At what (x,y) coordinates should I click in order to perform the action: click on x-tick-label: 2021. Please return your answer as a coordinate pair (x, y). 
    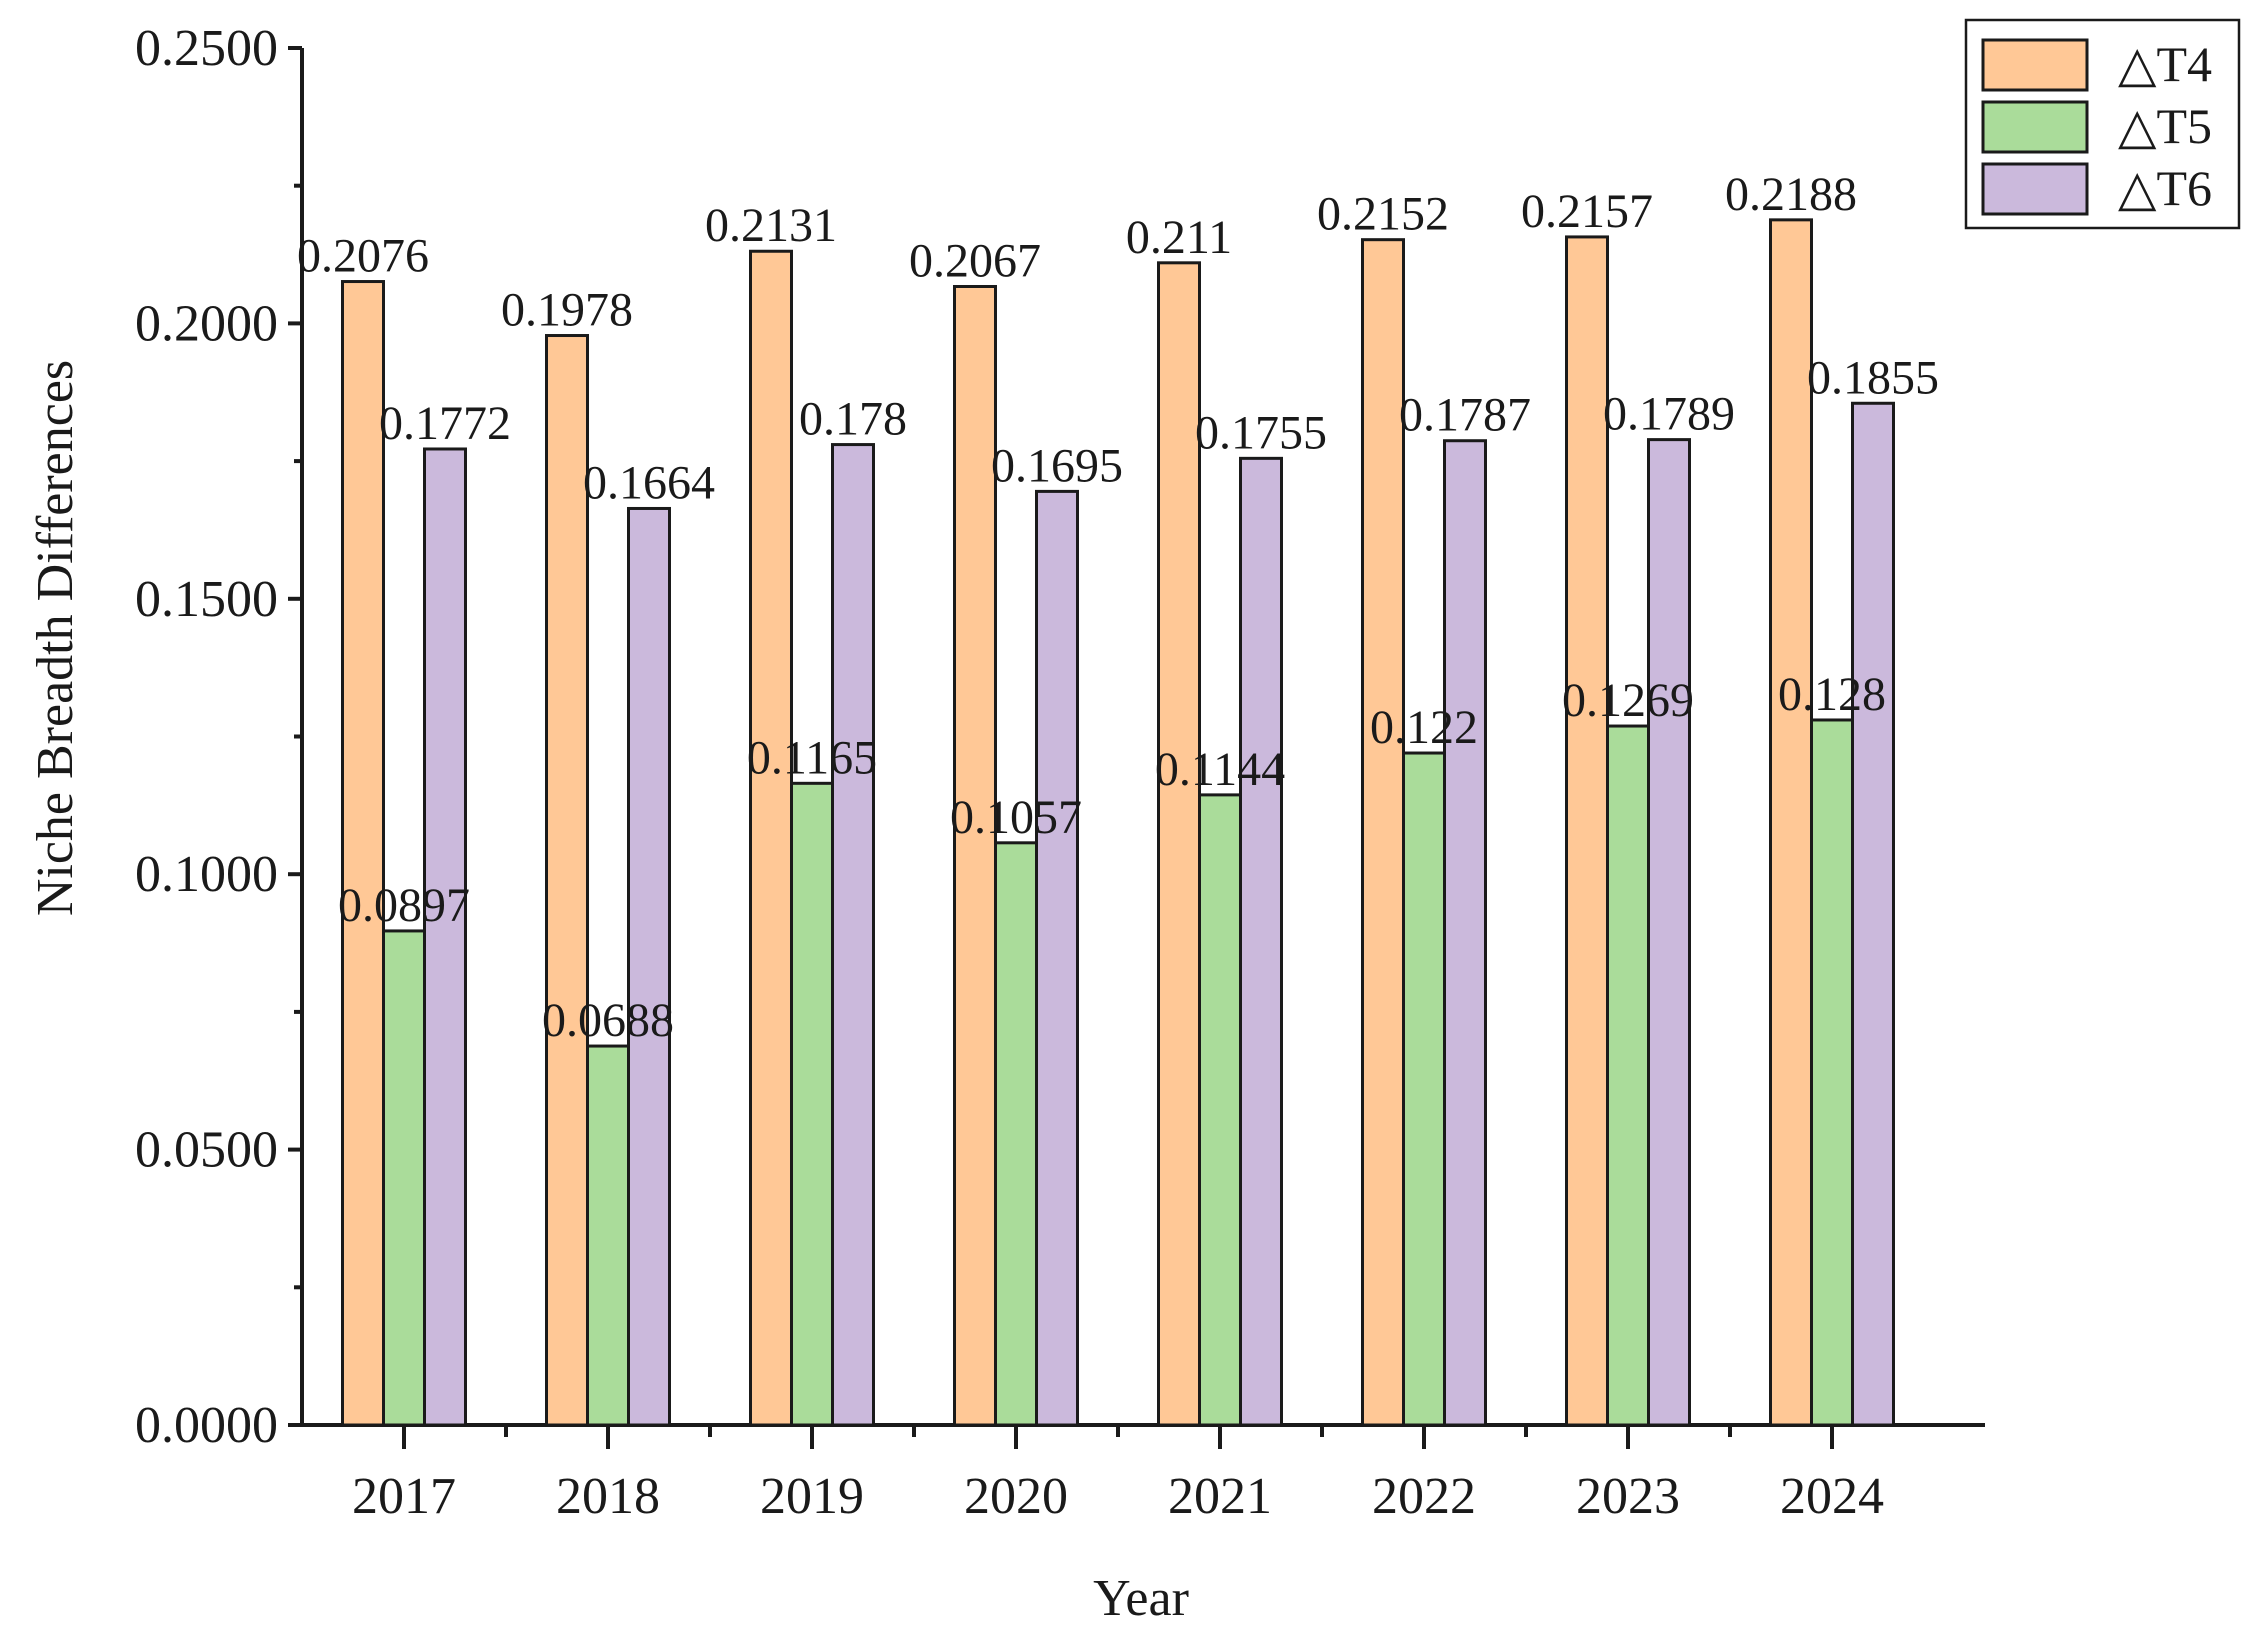
    Looking at the image, I should click on (1220, 1496).